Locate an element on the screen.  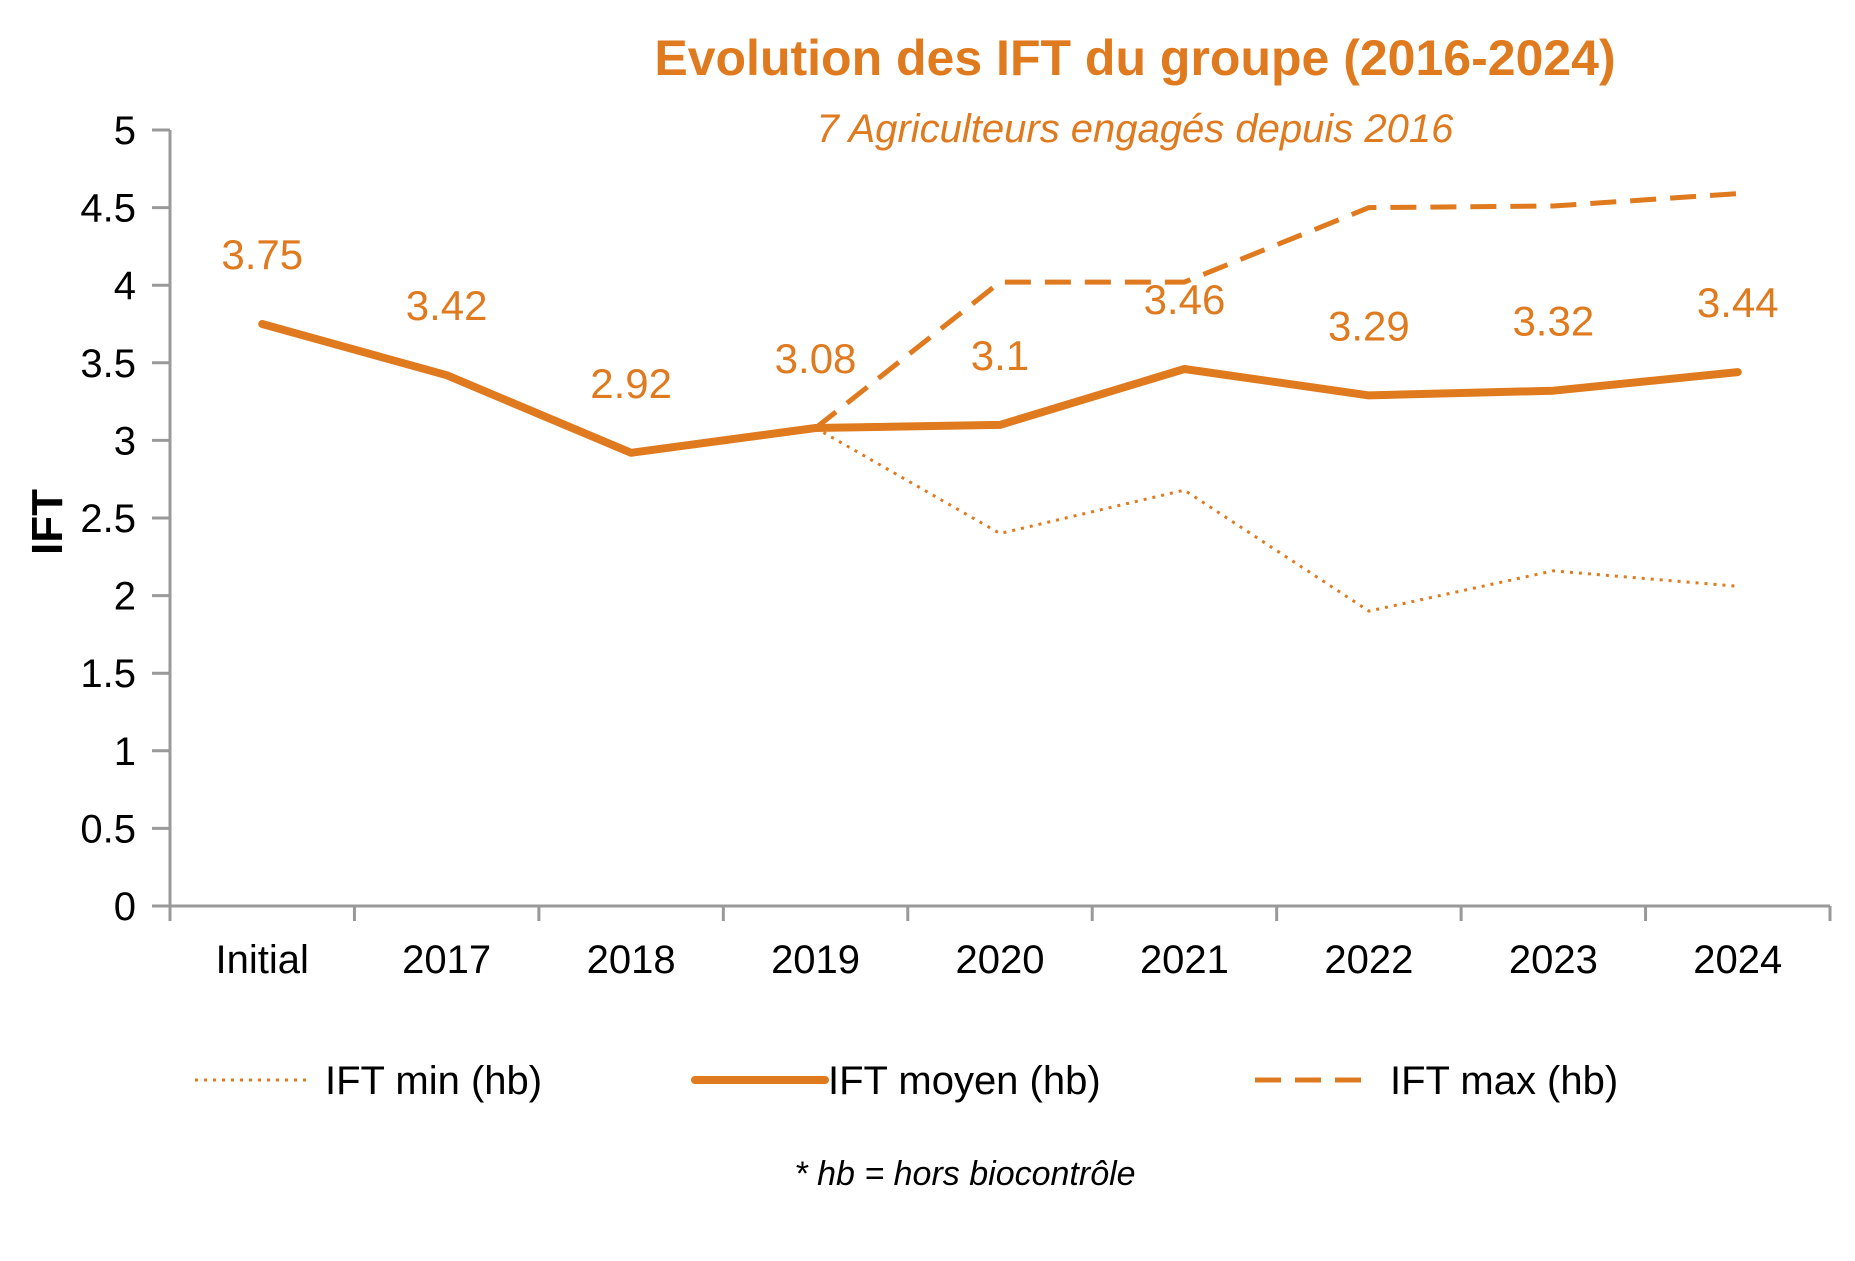
y-tick-label: 5 is located at coordinates (125, 131).